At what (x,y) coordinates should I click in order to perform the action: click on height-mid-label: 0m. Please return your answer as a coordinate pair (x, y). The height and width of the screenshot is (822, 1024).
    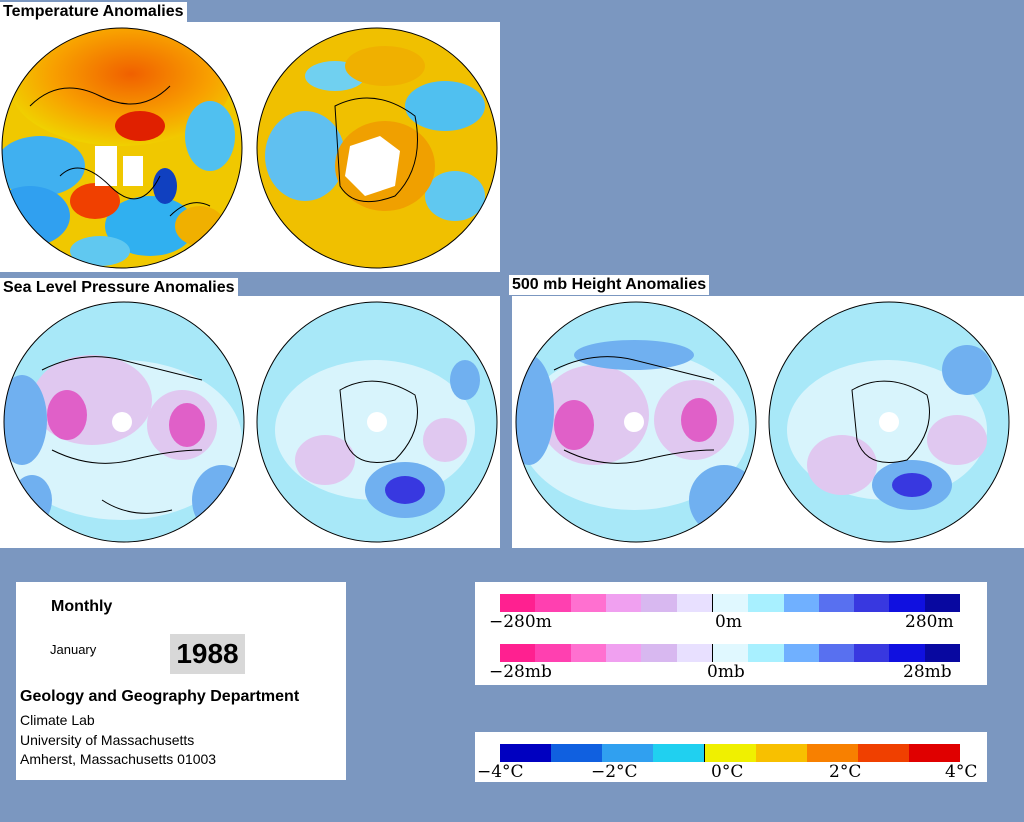
    Looking at the image, I should click on (728, 622).